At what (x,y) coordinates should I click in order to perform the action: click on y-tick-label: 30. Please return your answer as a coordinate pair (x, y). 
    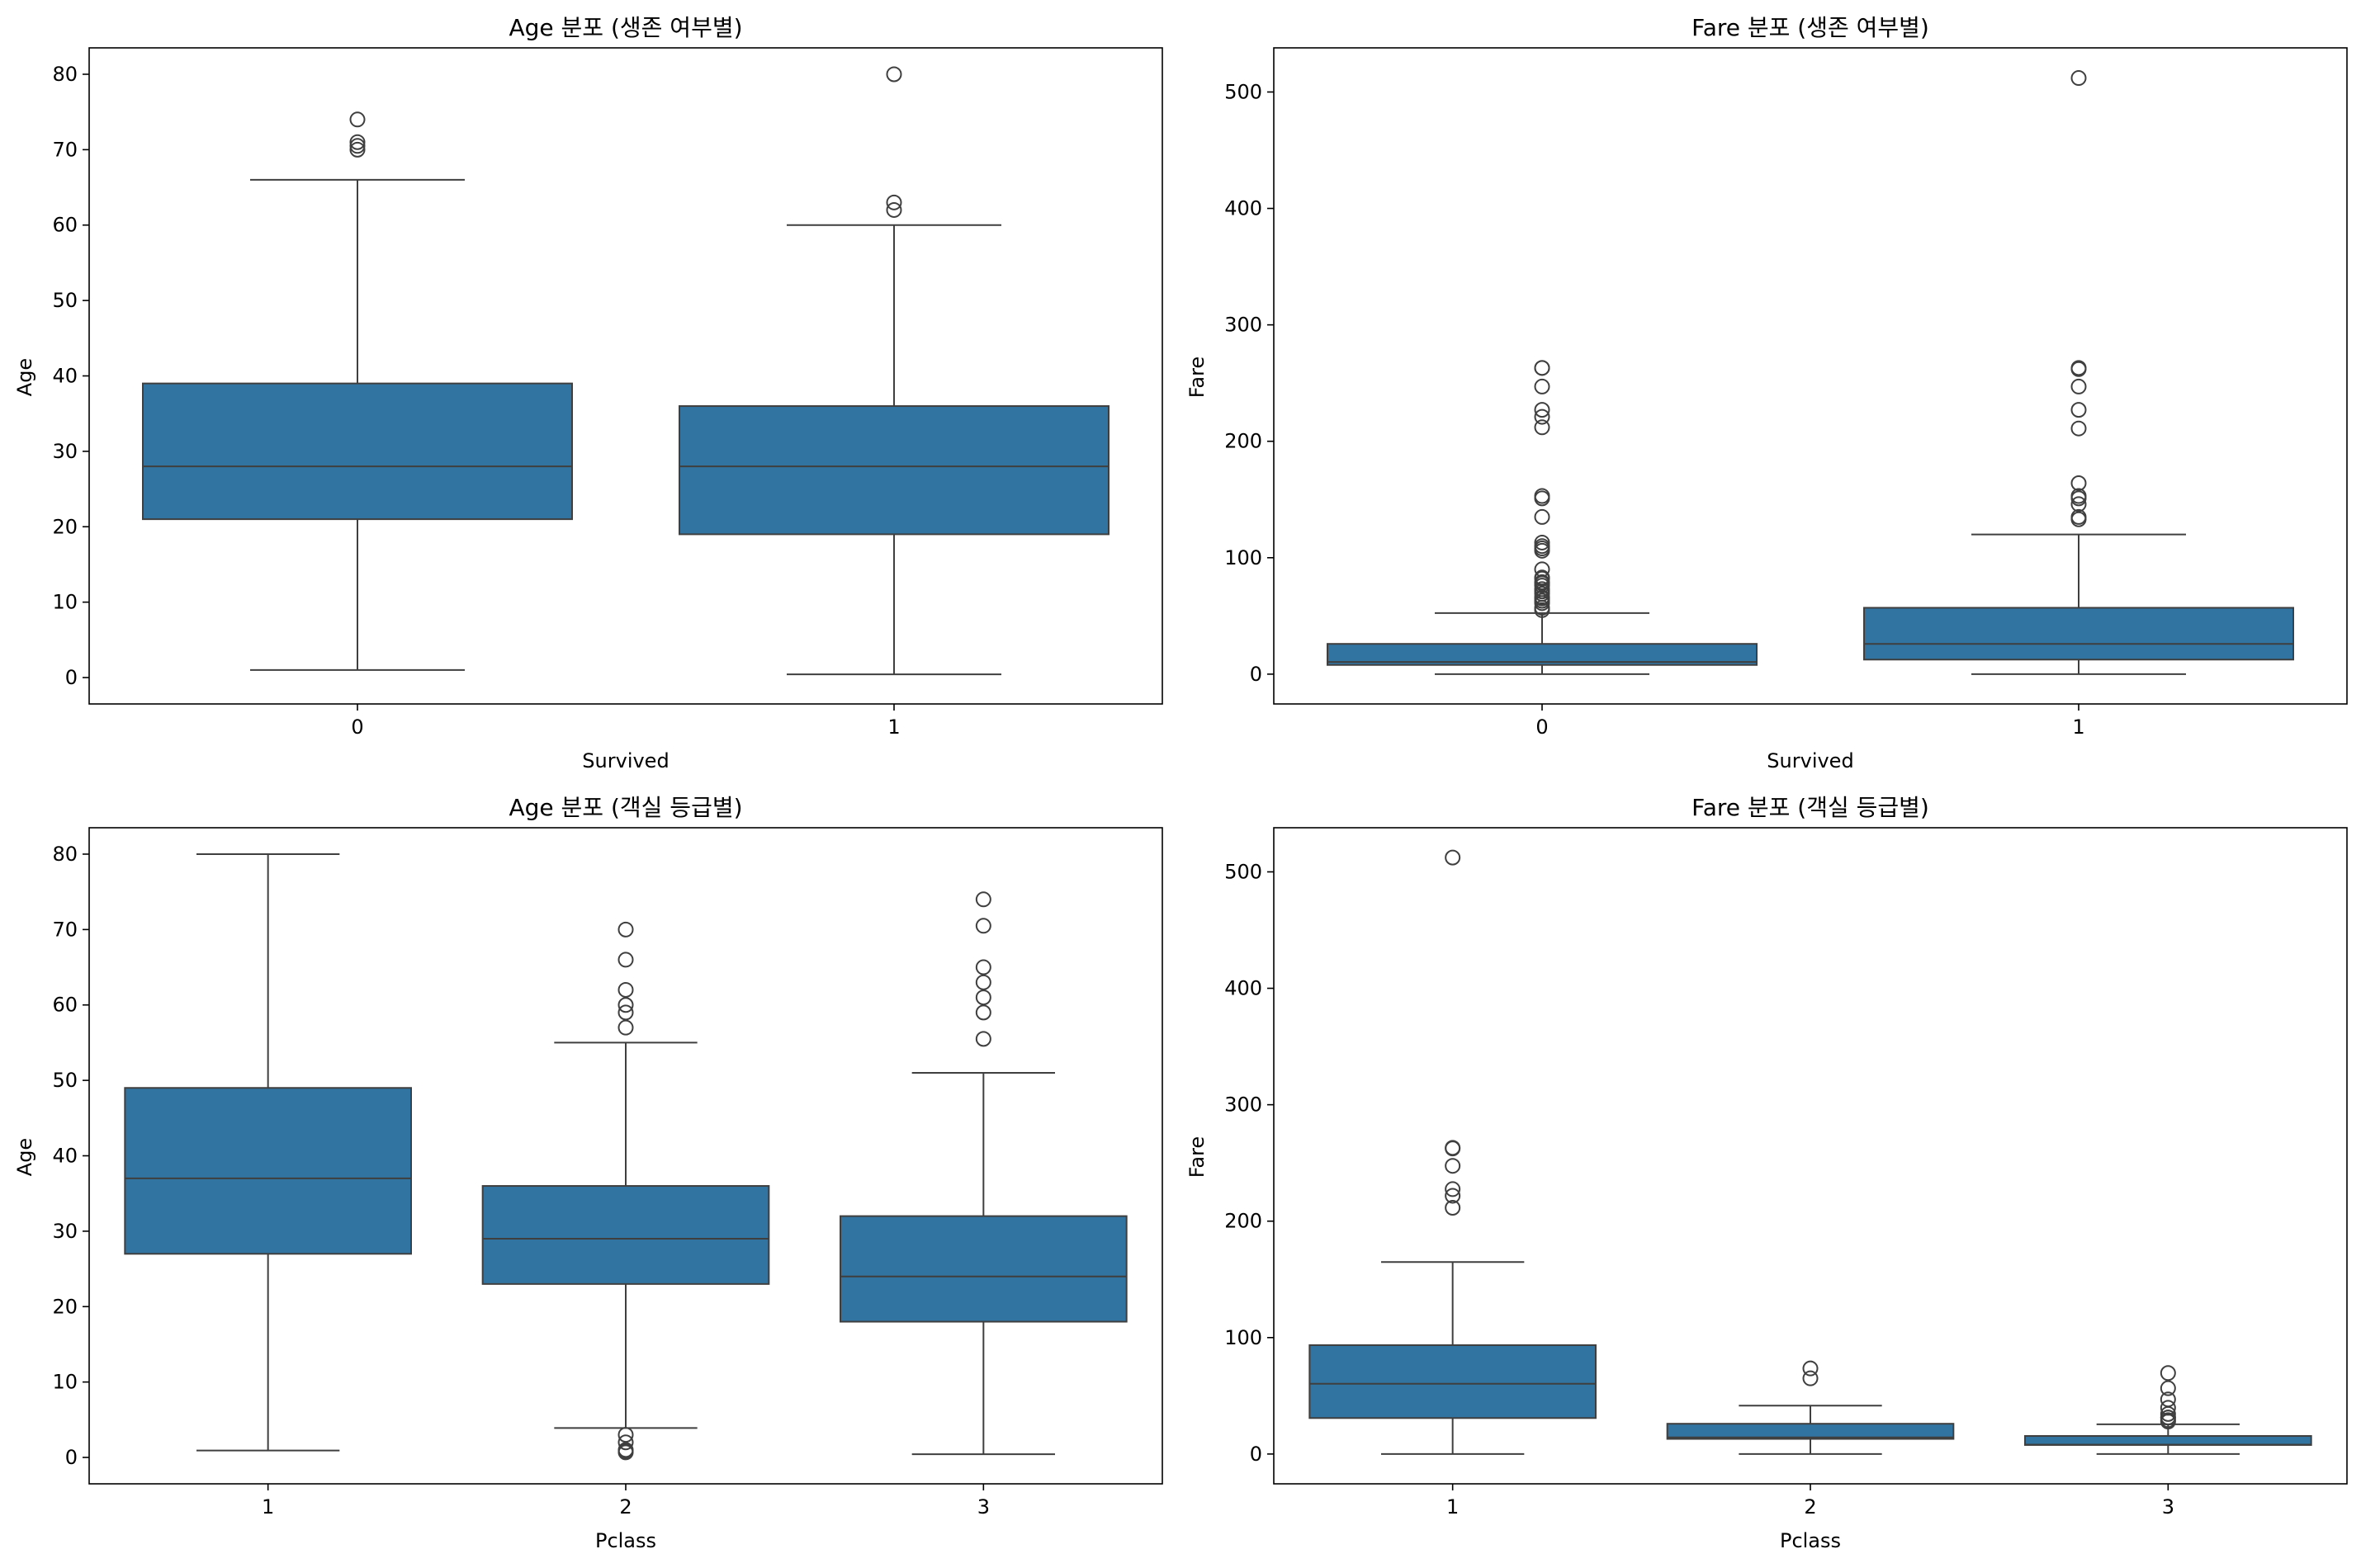
    Looking at the image, I should click on (65, 451).